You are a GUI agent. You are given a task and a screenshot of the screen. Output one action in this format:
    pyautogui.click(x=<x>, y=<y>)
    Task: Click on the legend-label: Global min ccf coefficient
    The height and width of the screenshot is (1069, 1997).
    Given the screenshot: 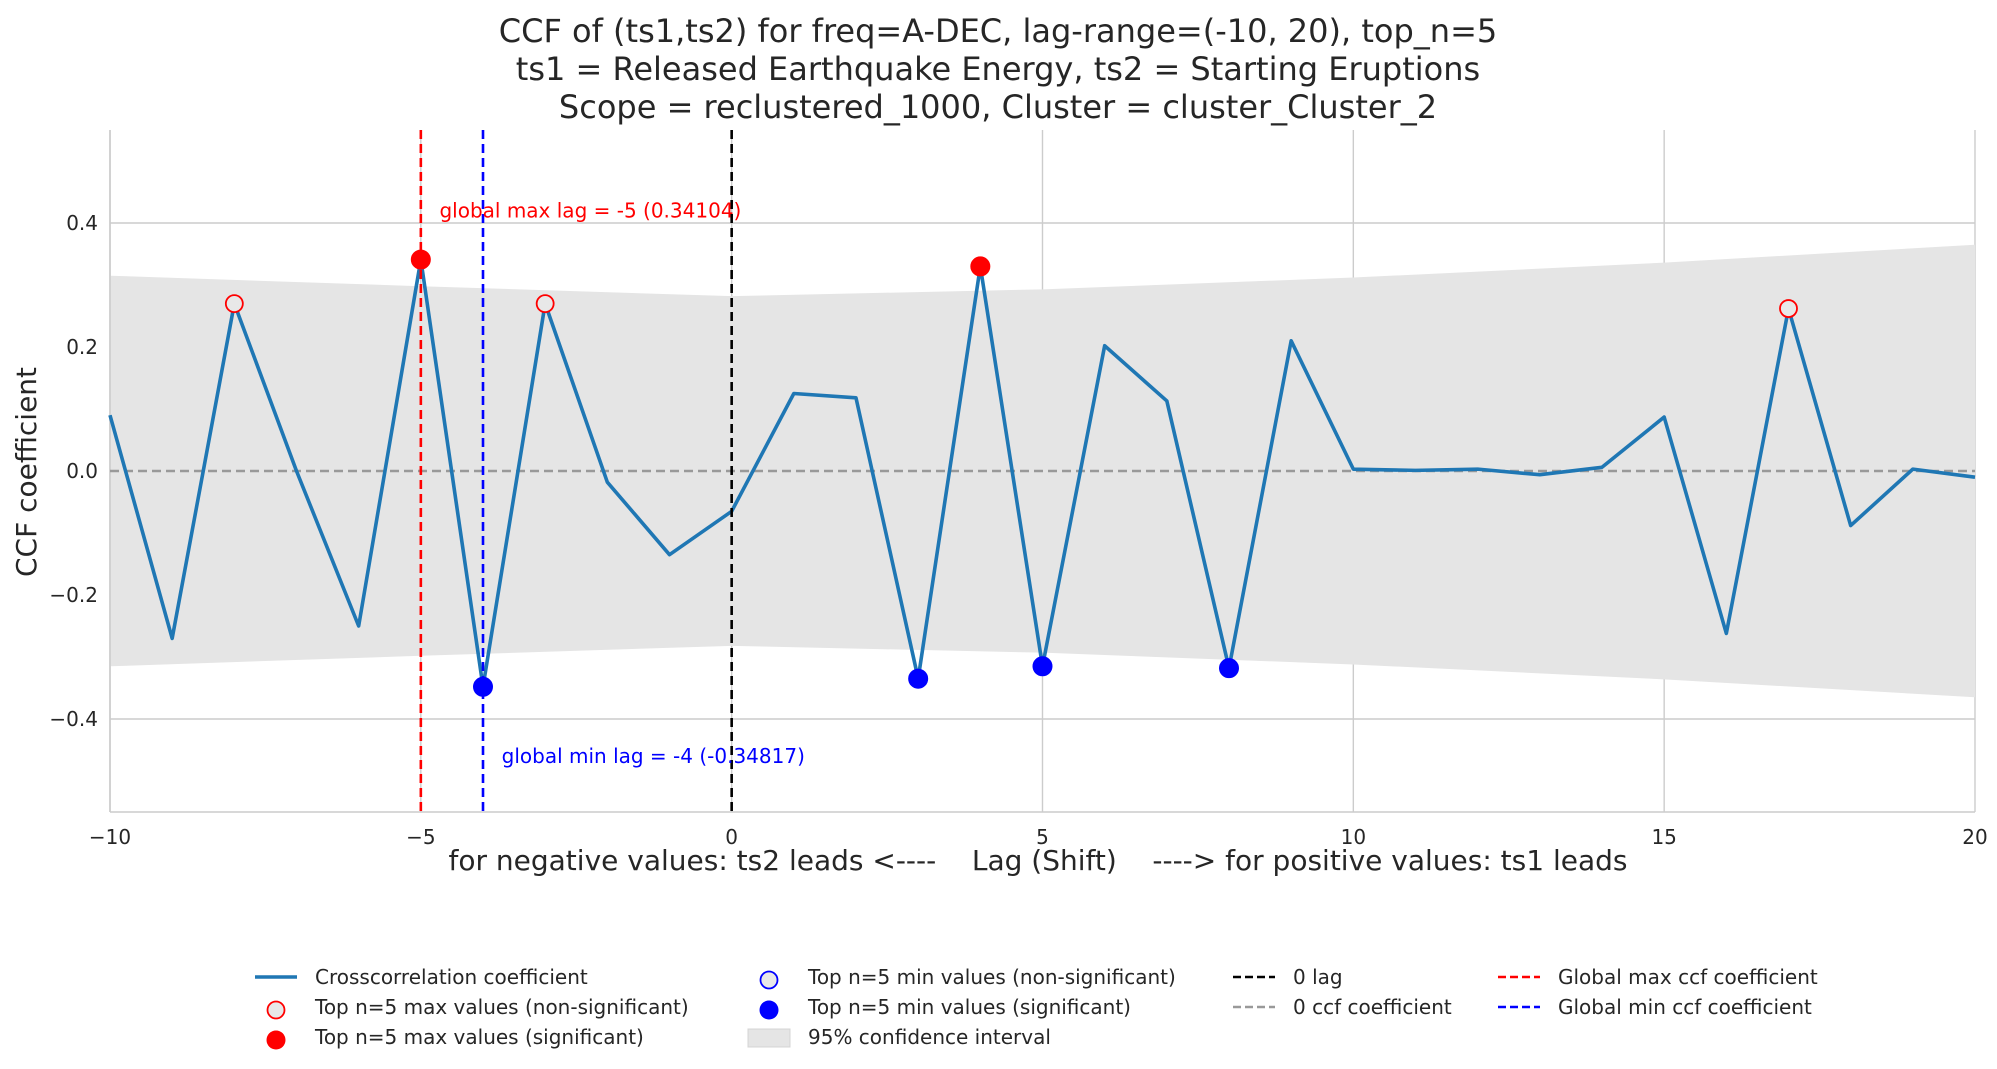 What is the action you would take?
    pyautogui.click(x=1685, y=1007)
    